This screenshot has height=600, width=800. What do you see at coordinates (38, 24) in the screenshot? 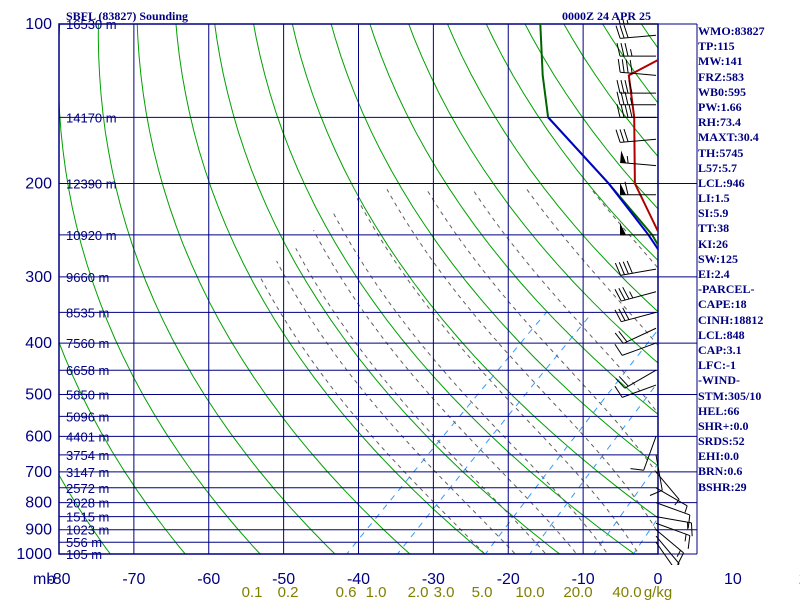
I see `pressure-tick-label: 100` at bounding box center [38, 24].